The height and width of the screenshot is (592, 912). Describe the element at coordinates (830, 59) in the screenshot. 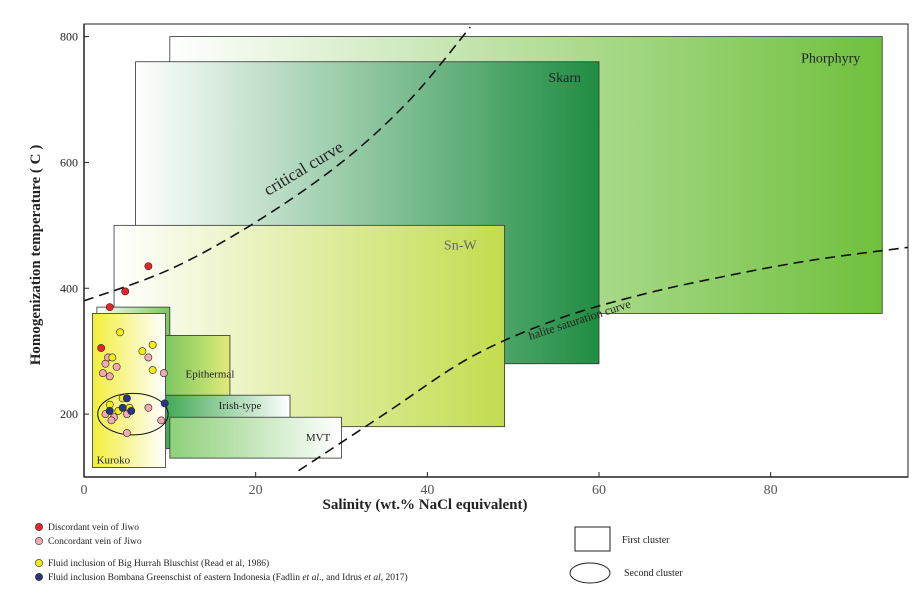

I see `field-label-phorphyry: Phorphyry` at that location.